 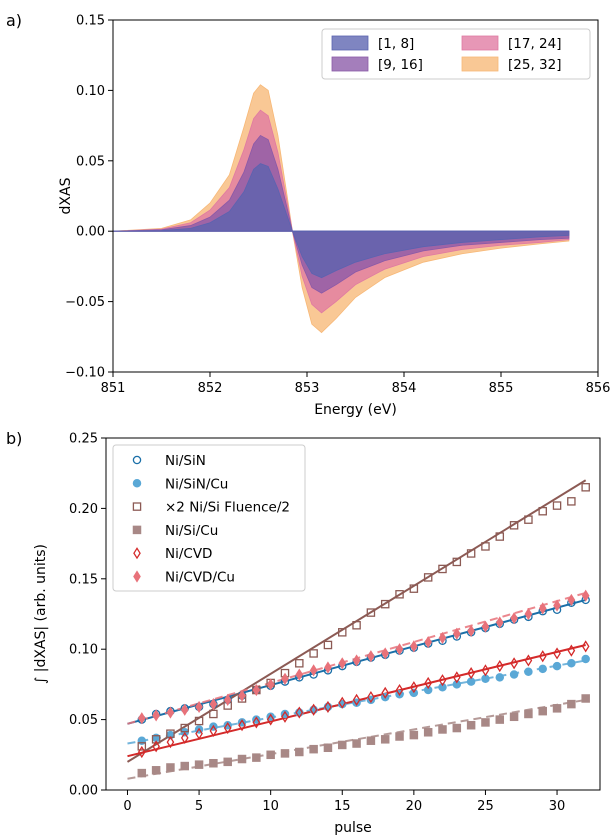 I want to click on x-tick-label: 854, so click(x=404, y=388).